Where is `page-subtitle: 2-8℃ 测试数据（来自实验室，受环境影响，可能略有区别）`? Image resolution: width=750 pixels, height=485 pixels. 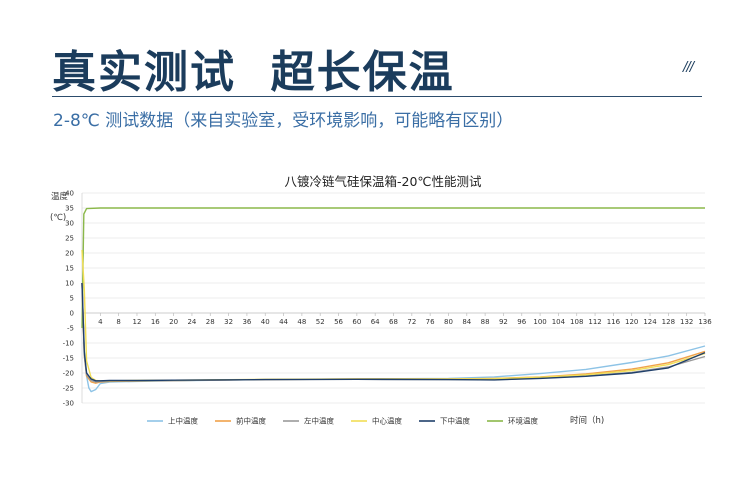
page-subtitle: 2-8℃ 测试数据（来自实验室，受环境影响，可能略有区别） is located at coordinates (283, 121).